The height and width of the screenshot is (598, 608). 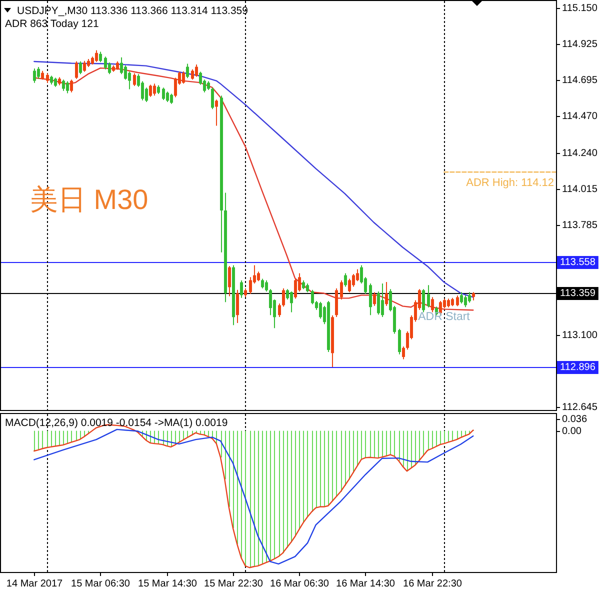 I want to click on x-tick-label: 16 Mar 14:30, so click(x=366, y=584).